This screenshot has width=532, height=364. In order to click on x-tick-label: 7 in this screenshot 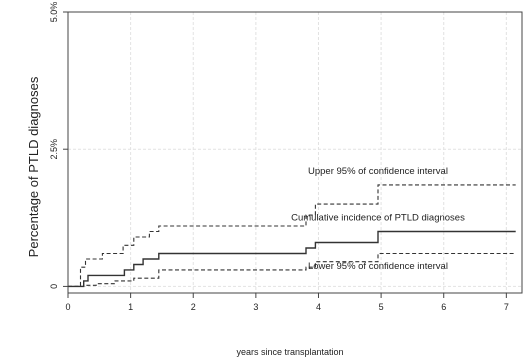, I will do `click(506, 307)`.